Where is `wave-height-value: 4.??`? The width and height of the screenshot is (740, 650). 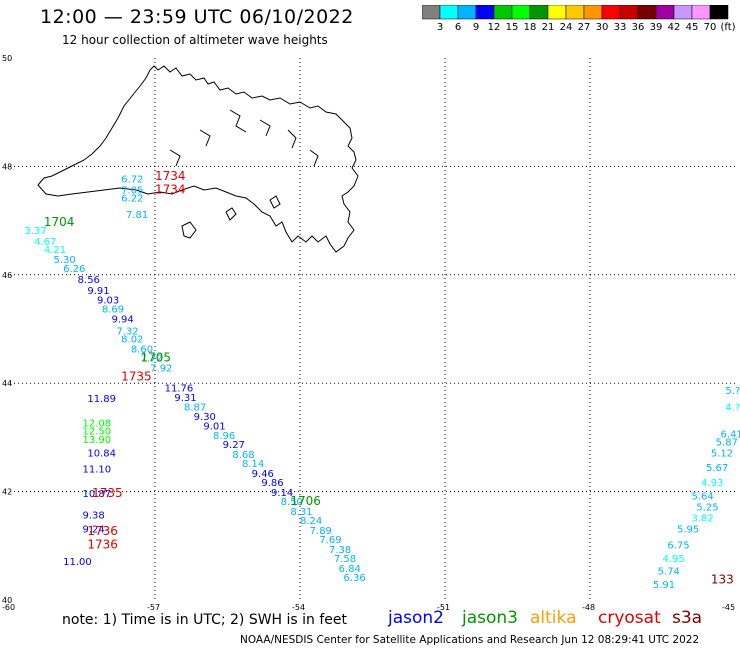
wave-height-value: 4.?? is located at coordinates (732, 407).